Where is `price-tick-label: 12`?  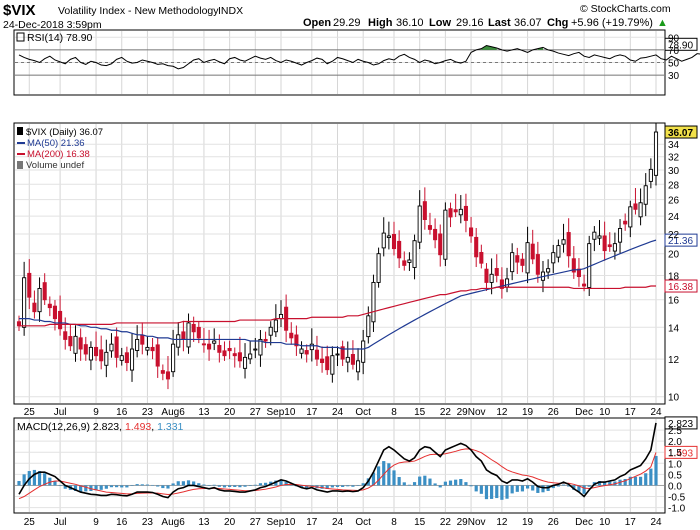 price-tick-label: 12 is located at coordinates (674, 360).